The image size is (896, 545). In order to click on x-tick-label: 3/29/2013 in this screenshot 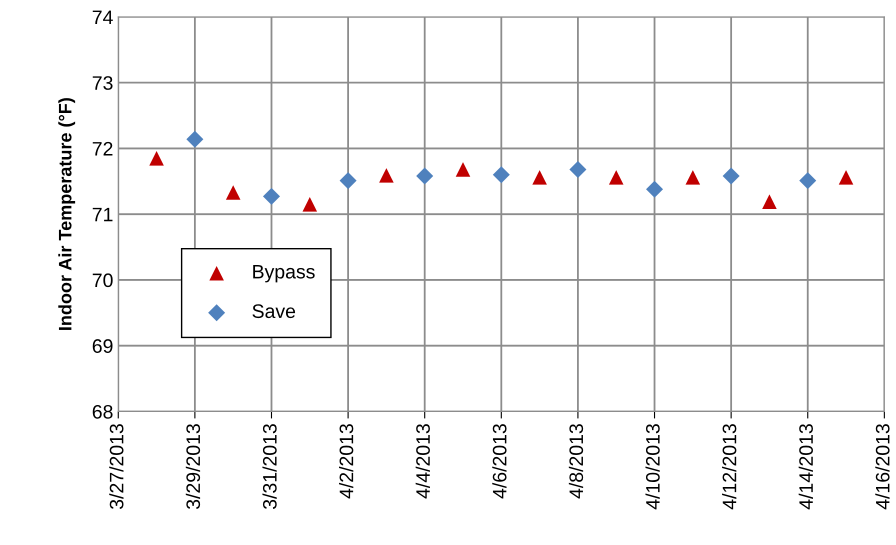, I will do `click(193, 467)`.